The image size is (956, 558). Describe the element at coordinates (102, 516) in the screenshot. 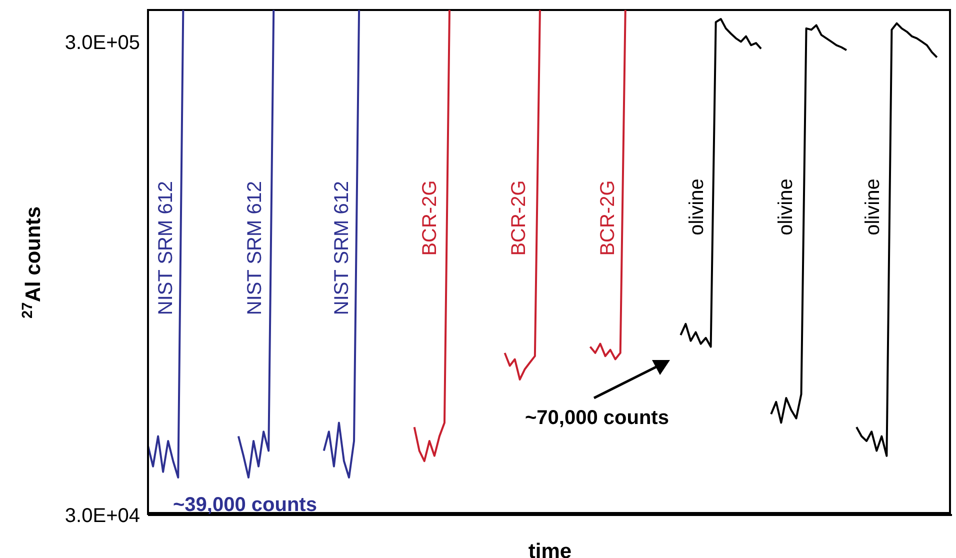

I see `y-tick-label: 3.0E+04` at that location.